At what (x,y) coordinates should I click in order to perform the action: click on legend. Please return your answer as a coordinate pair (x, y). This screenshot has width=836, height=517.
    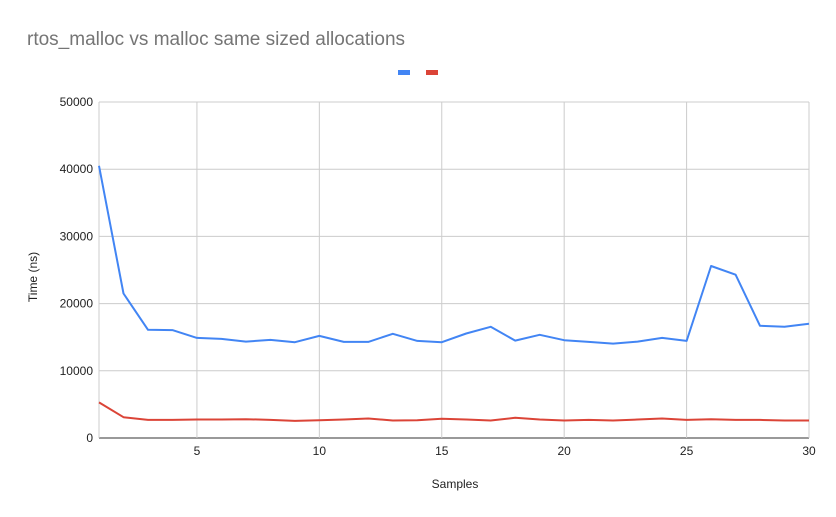
    Looking at the image, I should click on (418, 72).